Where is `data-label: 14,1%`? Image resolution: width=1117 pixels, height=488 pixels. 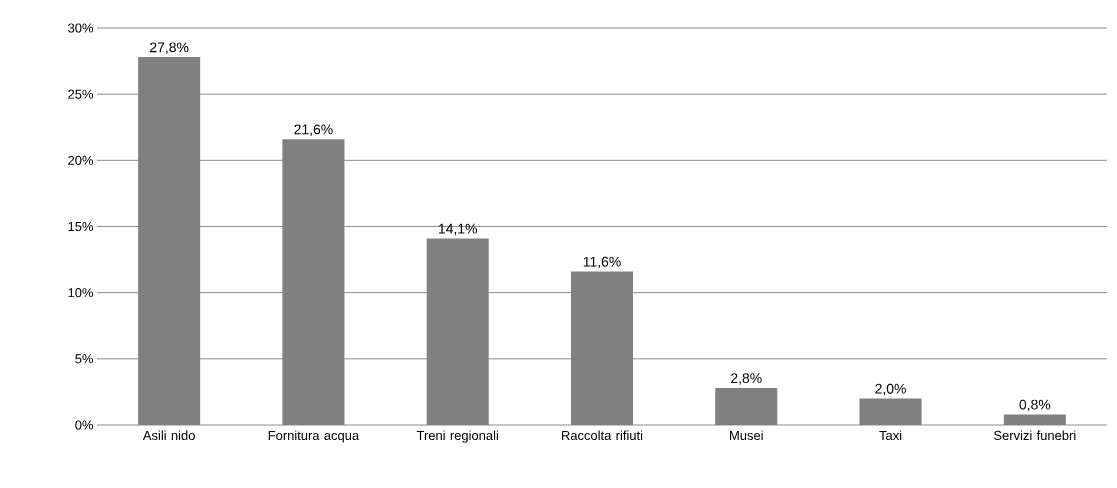
data-label: 14,1% is located at coordinates (457, 229).